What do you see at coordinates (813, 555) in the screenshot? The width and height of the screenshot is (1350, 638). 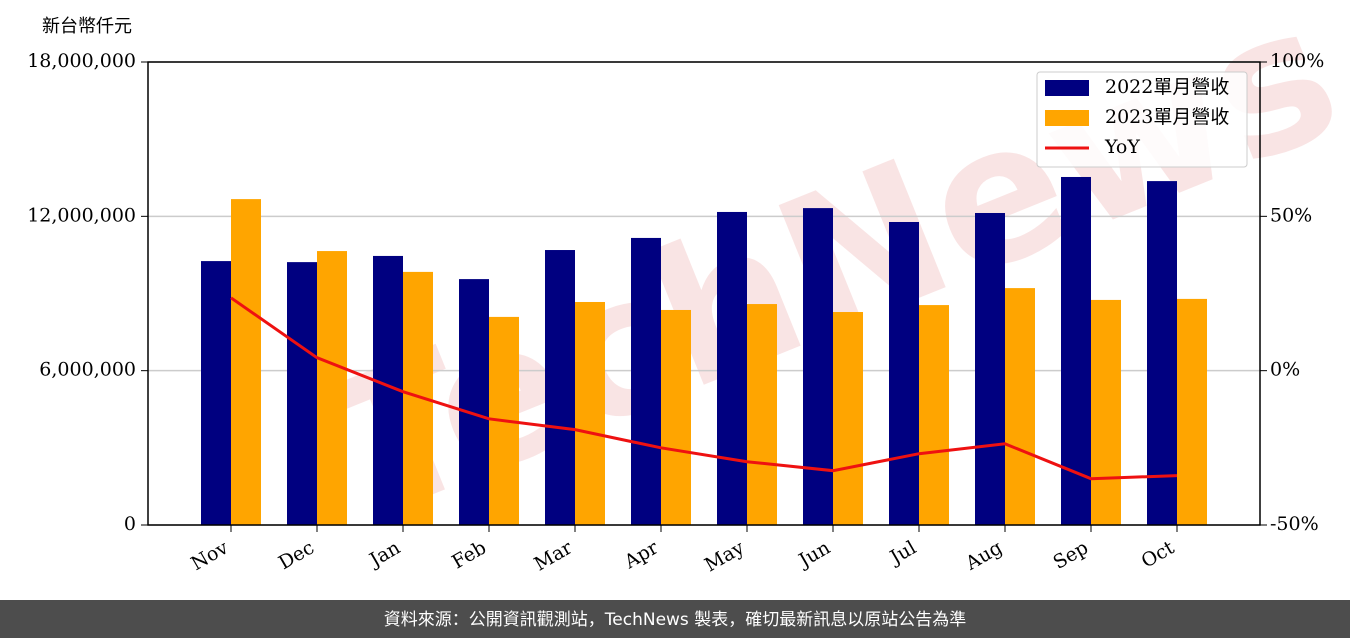 I see `x-tick-label: Jun` at bounding box center [813, 555].